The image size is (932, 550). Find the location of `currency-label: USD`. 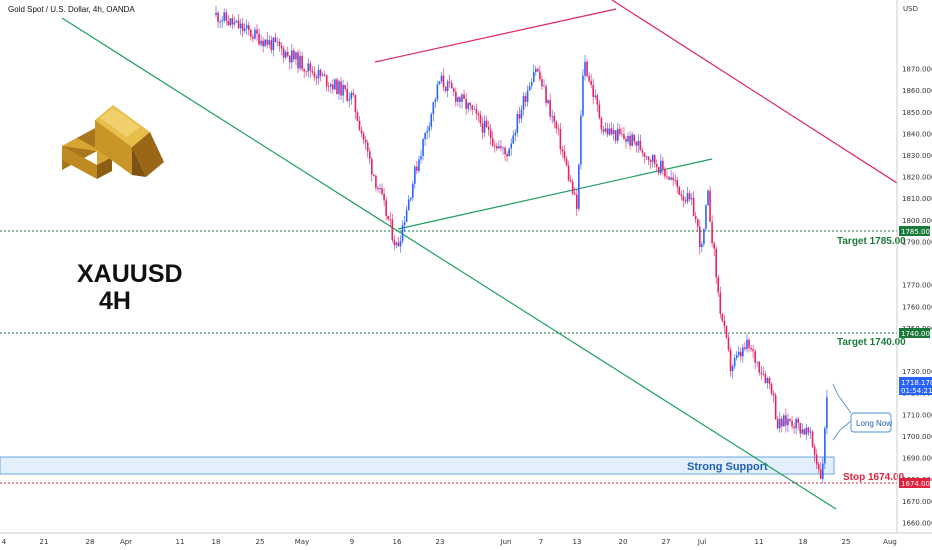

currency-label: USD is located at coordinates (910, 9).